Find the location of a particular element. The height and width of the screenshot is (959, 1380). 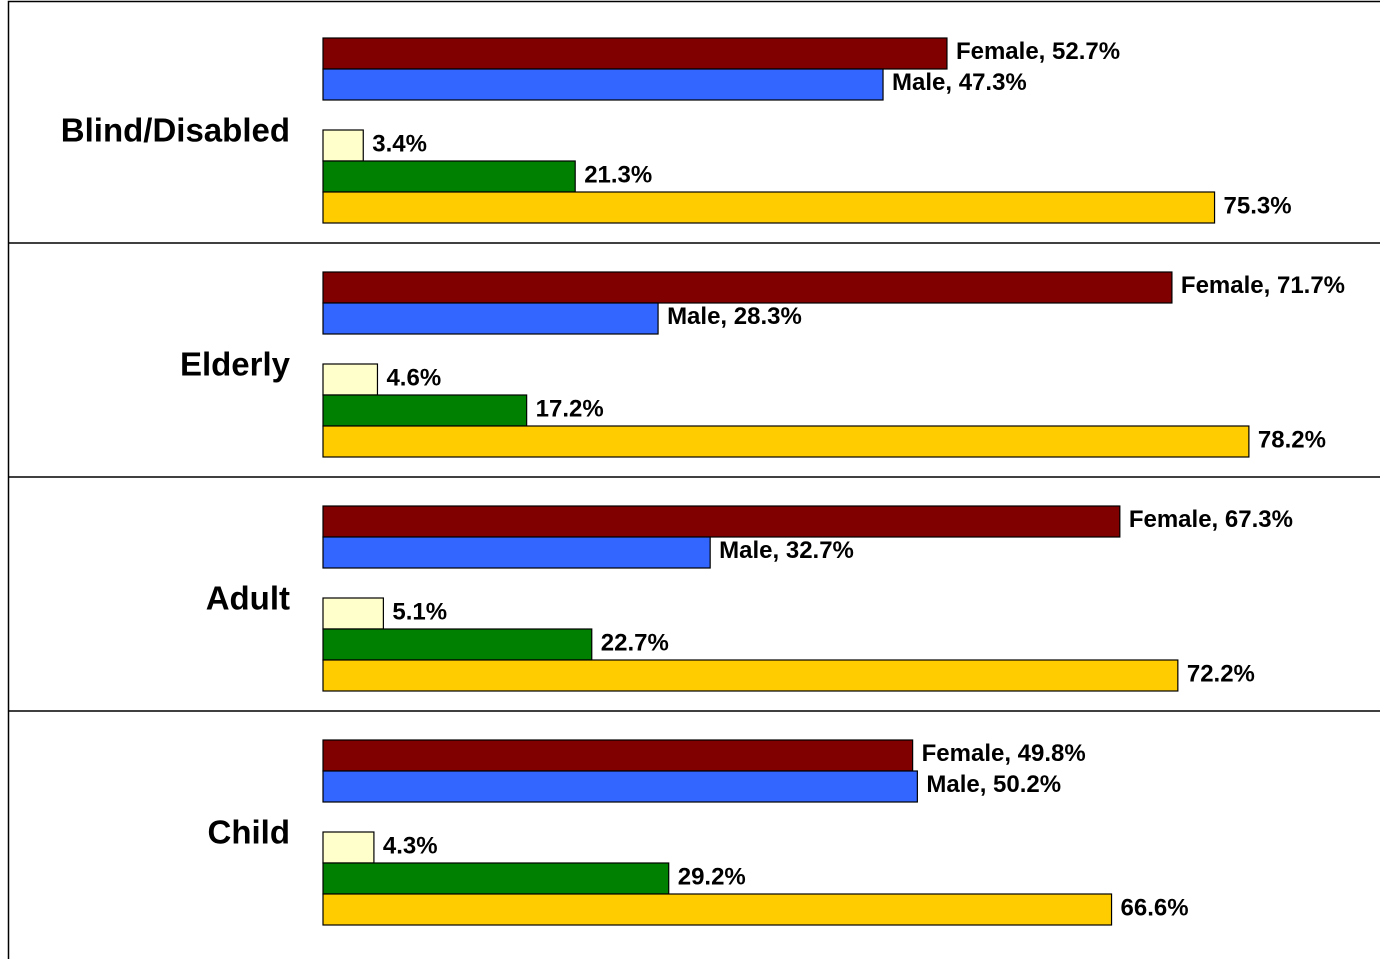

data-label: 72.2% is located at coordinates (1221, 673).